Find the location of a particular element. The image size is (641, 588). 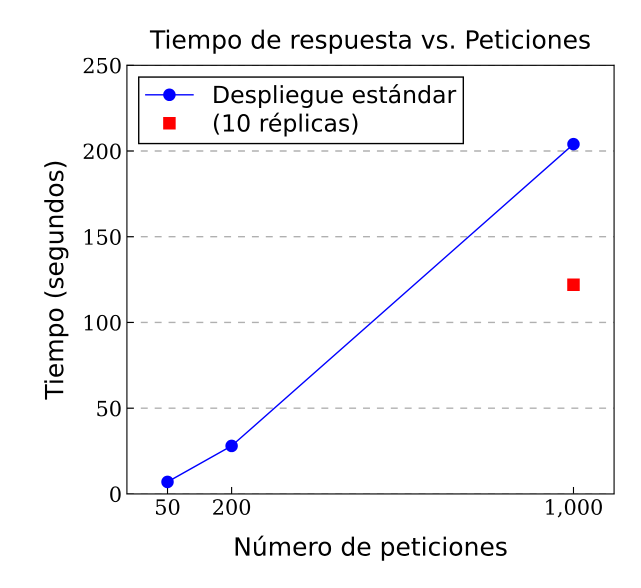

y-axis-title: Tiempo (segundos) is located at coordinates (56, 281).